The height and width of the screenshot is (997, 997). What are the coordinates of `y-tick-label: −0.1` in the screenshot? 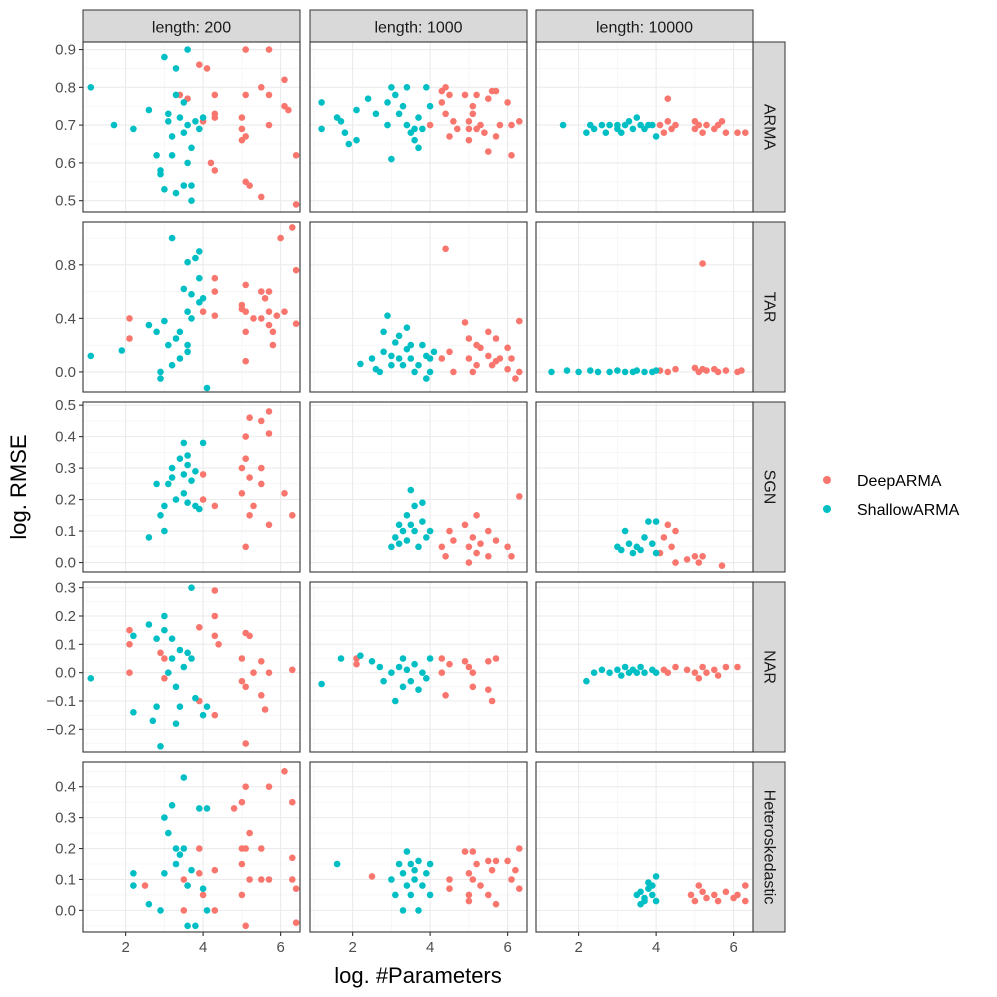 It's located at (61, 701).